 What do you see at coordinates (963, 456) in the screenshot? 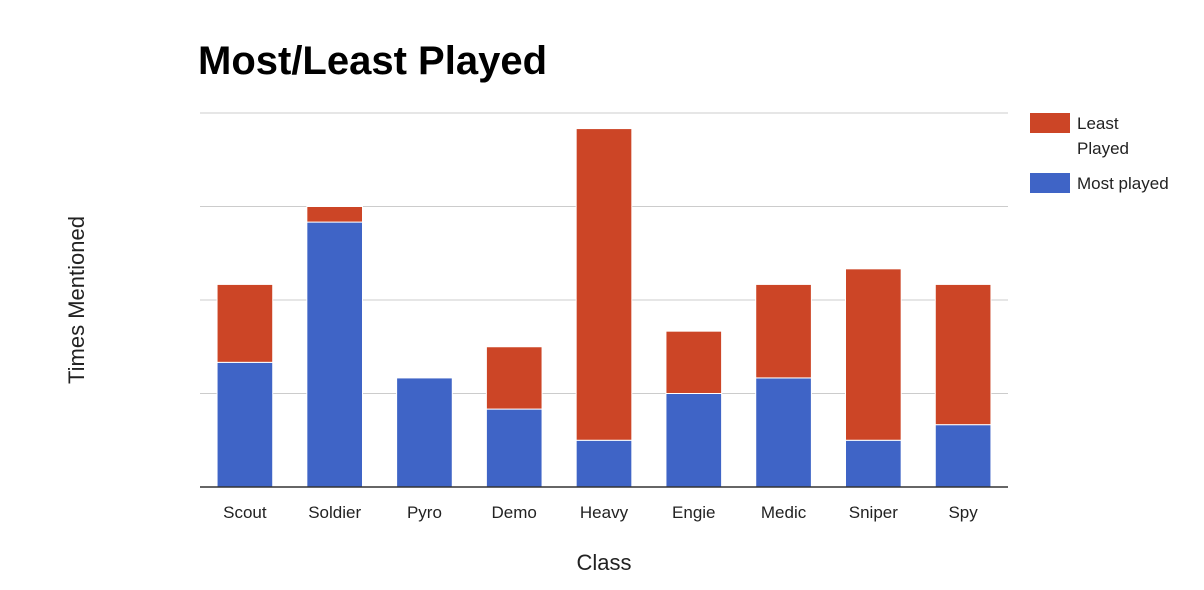
I see `bar-spy-most` at bounding box center [963, 456].